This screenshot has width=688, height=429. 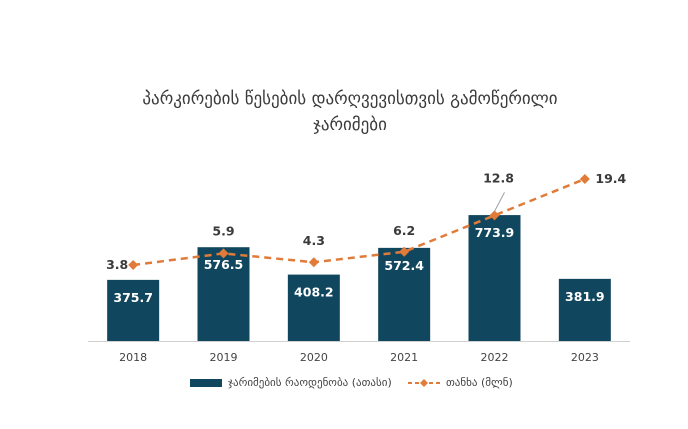 What do you see at coordinates (424, 382) in the screenshot?
I see `legend-swatch-line` at bounding box center [424, 382].